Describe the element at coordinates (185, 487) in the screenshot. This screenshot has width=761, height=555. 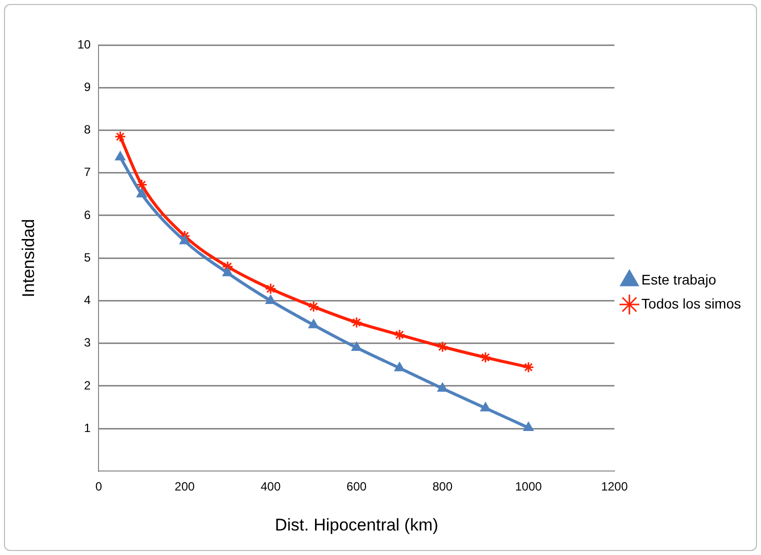
I see `x-tick-label: 200` at that location.